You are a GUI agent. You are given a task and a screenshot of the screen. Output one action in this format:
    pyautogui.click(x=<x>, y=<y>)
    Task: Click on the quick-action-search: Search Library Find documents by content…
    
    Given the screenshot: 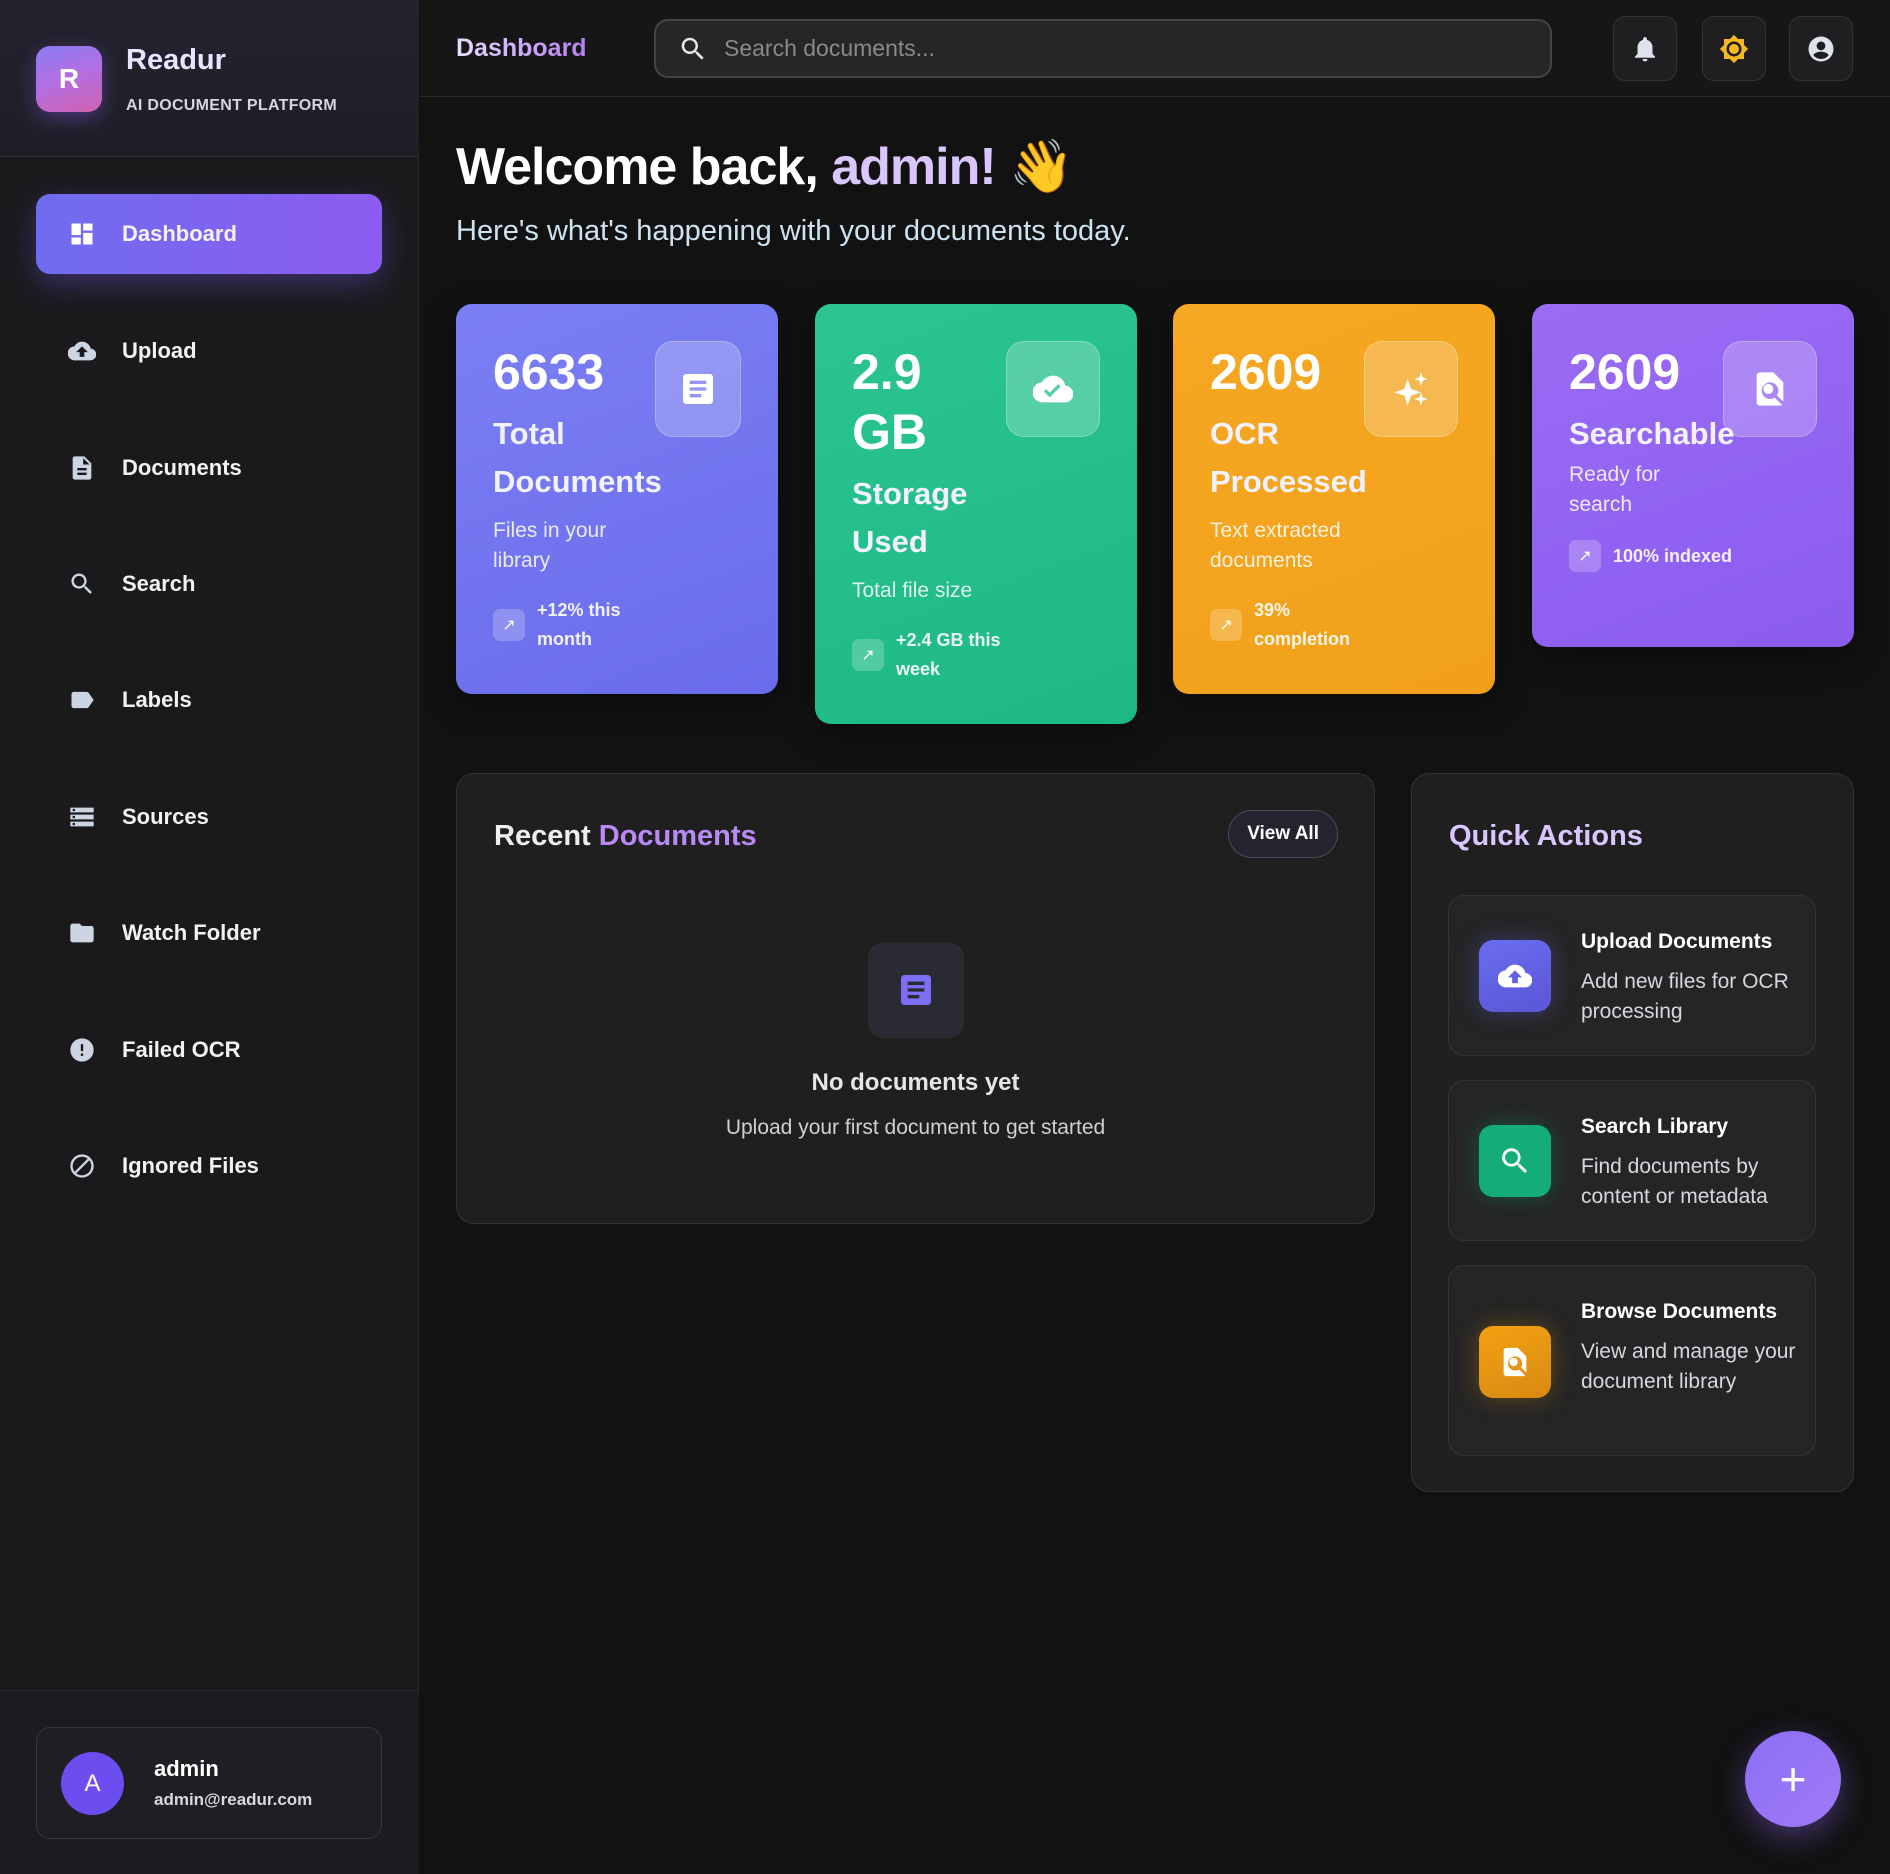 What is the action you would take?
    pyautogui.click(x=1632, y=1160)
    